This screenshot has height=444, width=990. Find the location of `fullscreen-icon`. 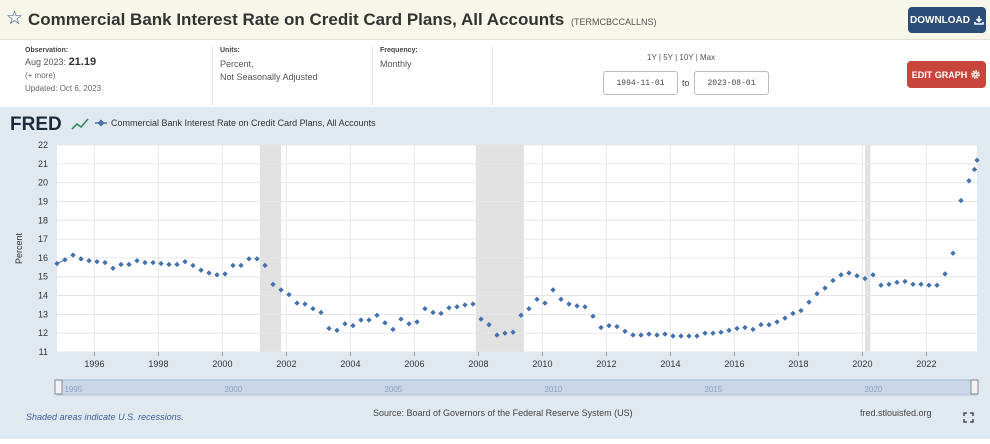

fullscreen-icon is located at coordinates (968, 417).